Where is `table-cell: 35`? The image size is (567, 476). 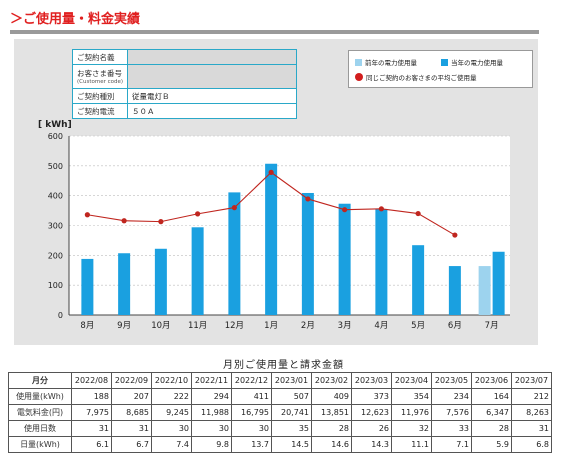
table-cell: 35 is located at coordinates (291, 428).